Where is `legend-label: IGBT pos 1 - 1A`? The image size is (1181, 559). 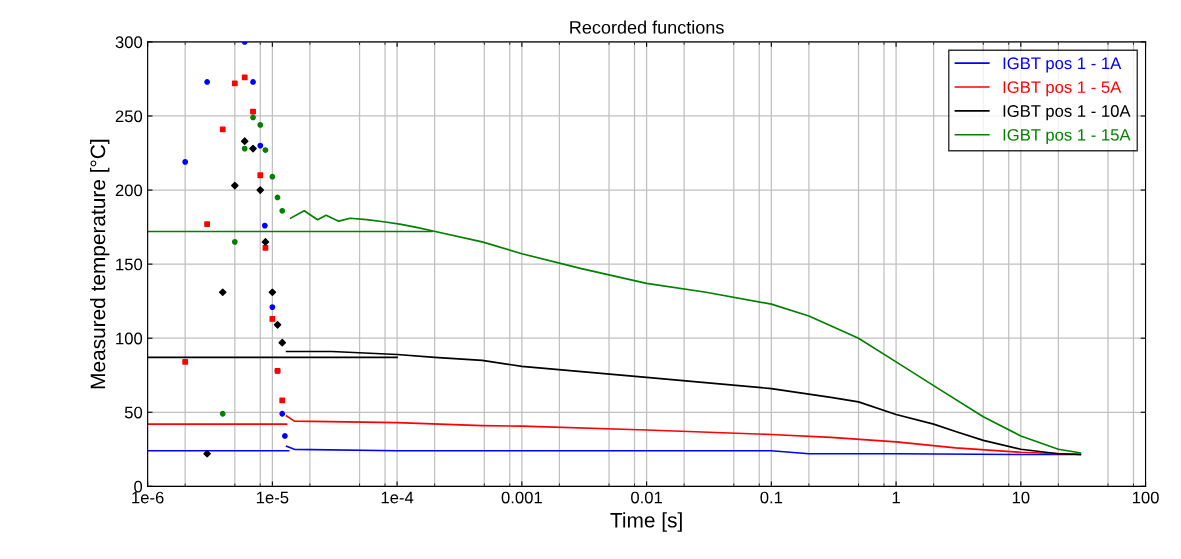 legend-label: IGBT pos 1 - 1A is located at coordinates (1062, 65).